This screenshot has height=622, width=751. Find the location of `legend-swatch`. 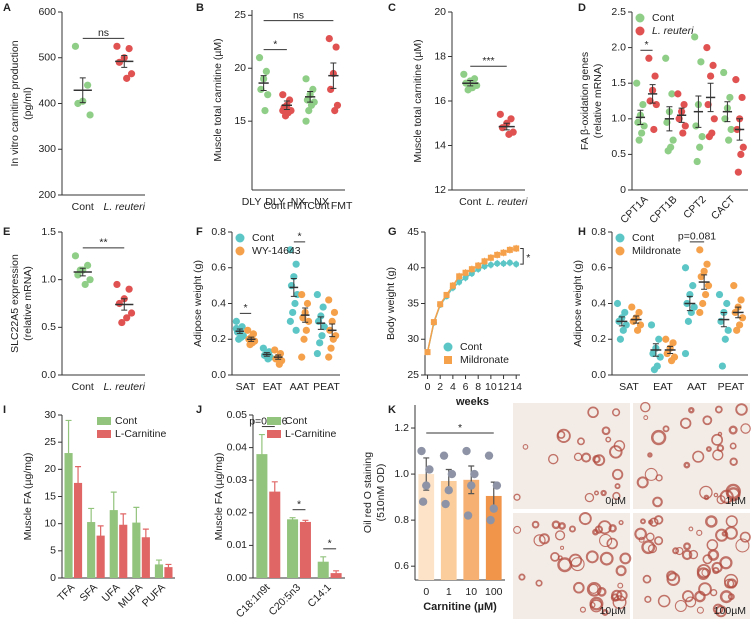

legend-swatch is located at coordinates (240, 238).